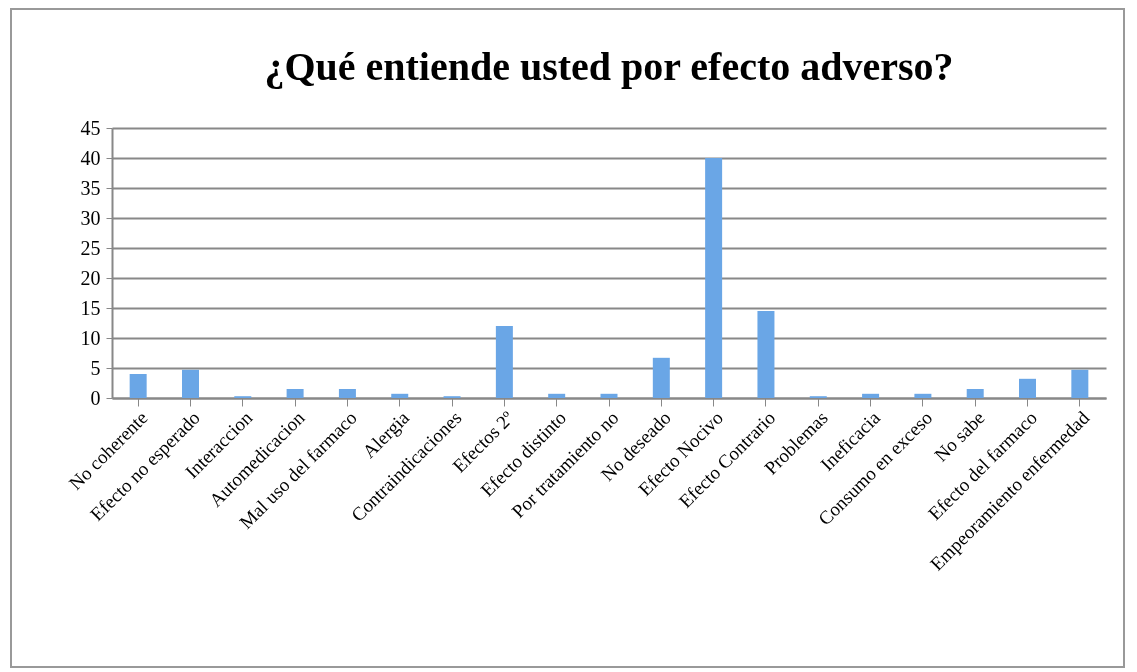 The image size is (1137, 672). What do you see at coordinates (90, 157) in the screenshot?
I see `y-tick-label: 40` at bounding box center [90, 157].